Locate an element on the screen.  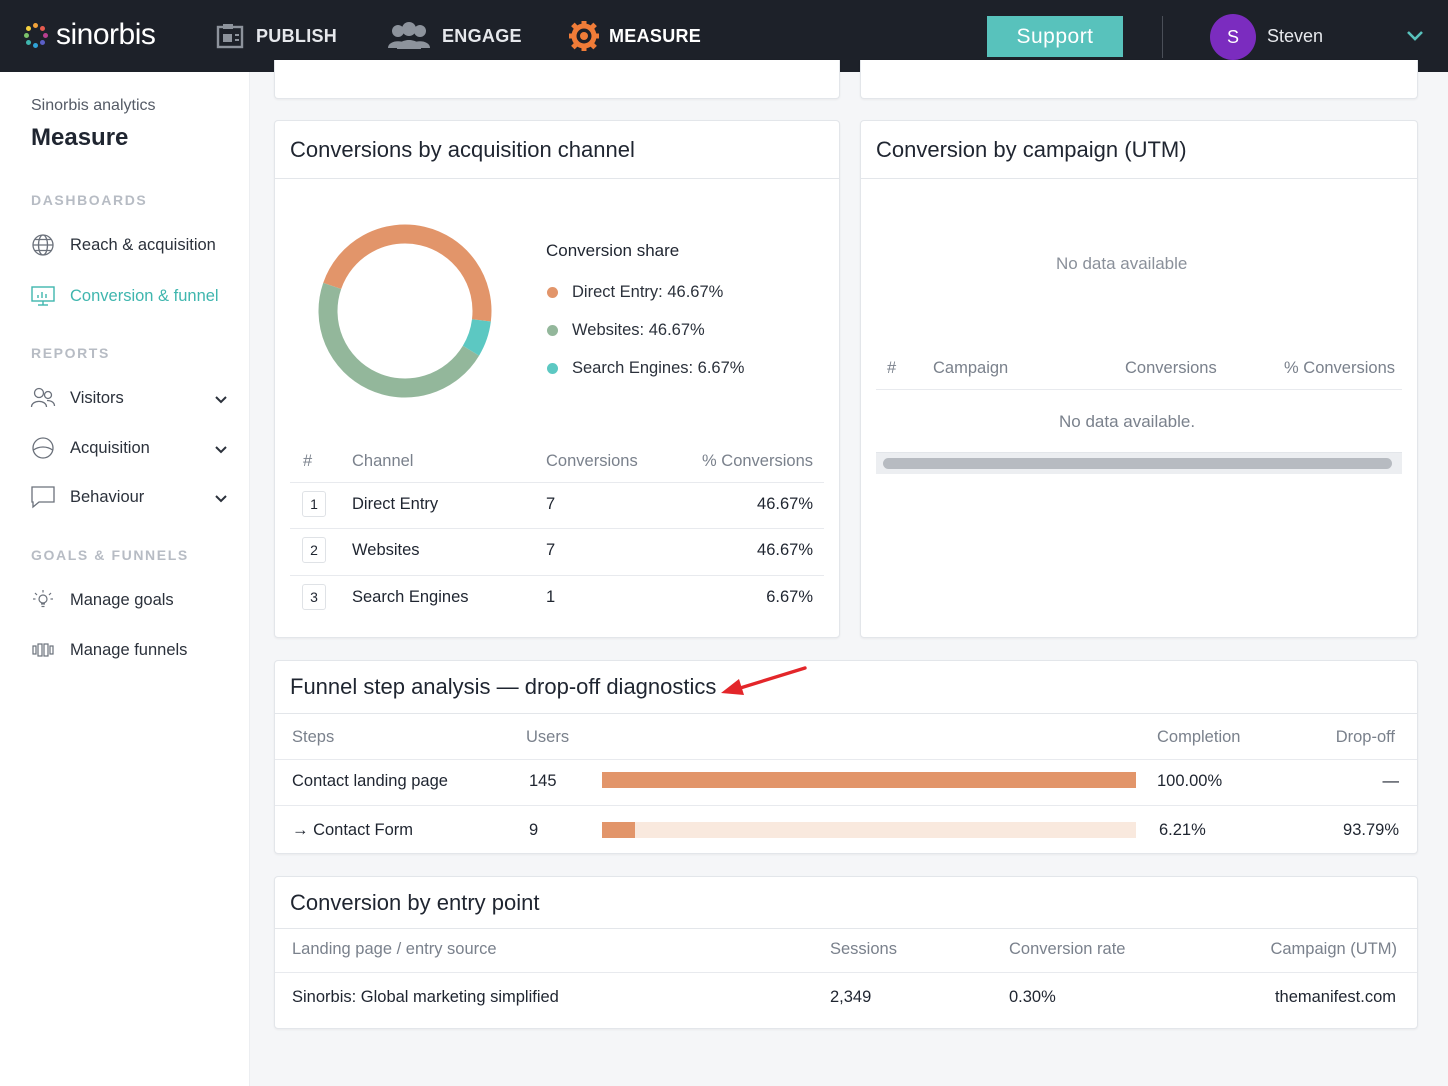
donut-slice-direct-entry is located at coordinates (407, 273).